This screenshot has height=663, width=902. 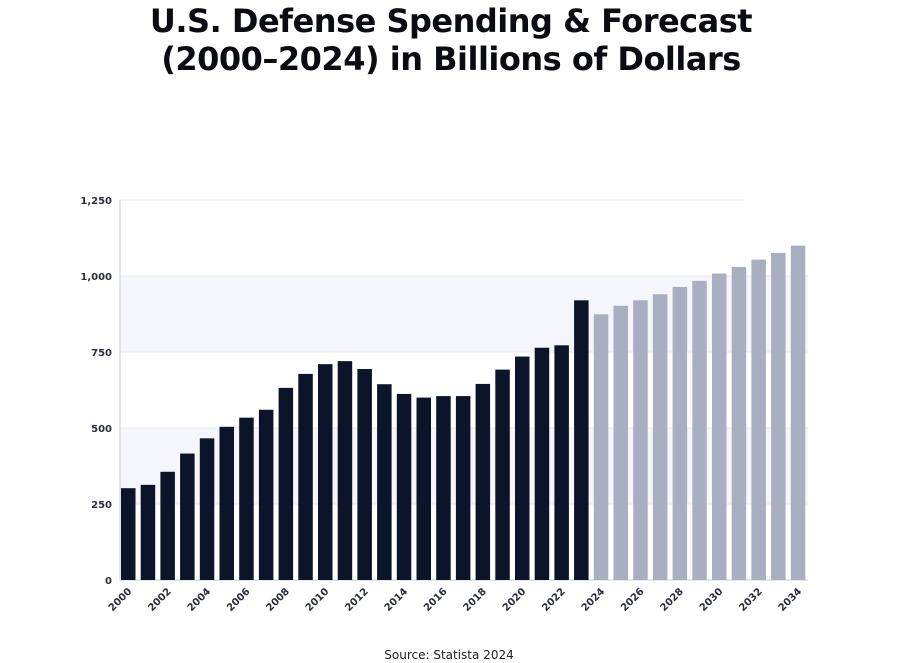 What do you see at coordinates (246, 498) in the screenshot?
I see `bar-2006` at bounding box center [246, 498].